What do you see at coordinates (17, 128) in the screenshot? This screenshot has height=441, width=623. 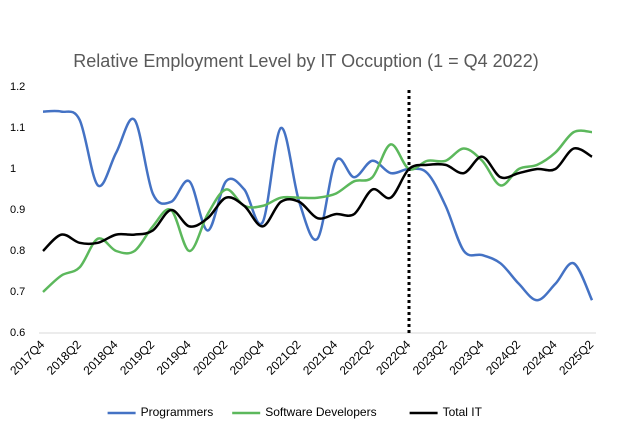 I see `y-tick-label: 1.1` at bounding box center [17, 128].